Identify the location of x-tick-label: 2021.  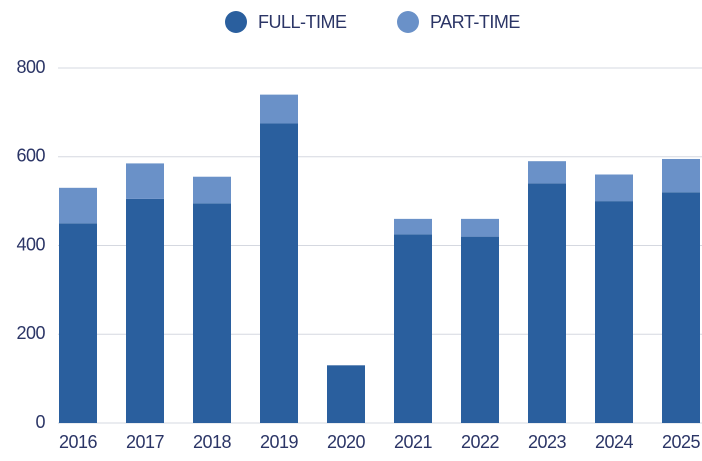
(413, 442).